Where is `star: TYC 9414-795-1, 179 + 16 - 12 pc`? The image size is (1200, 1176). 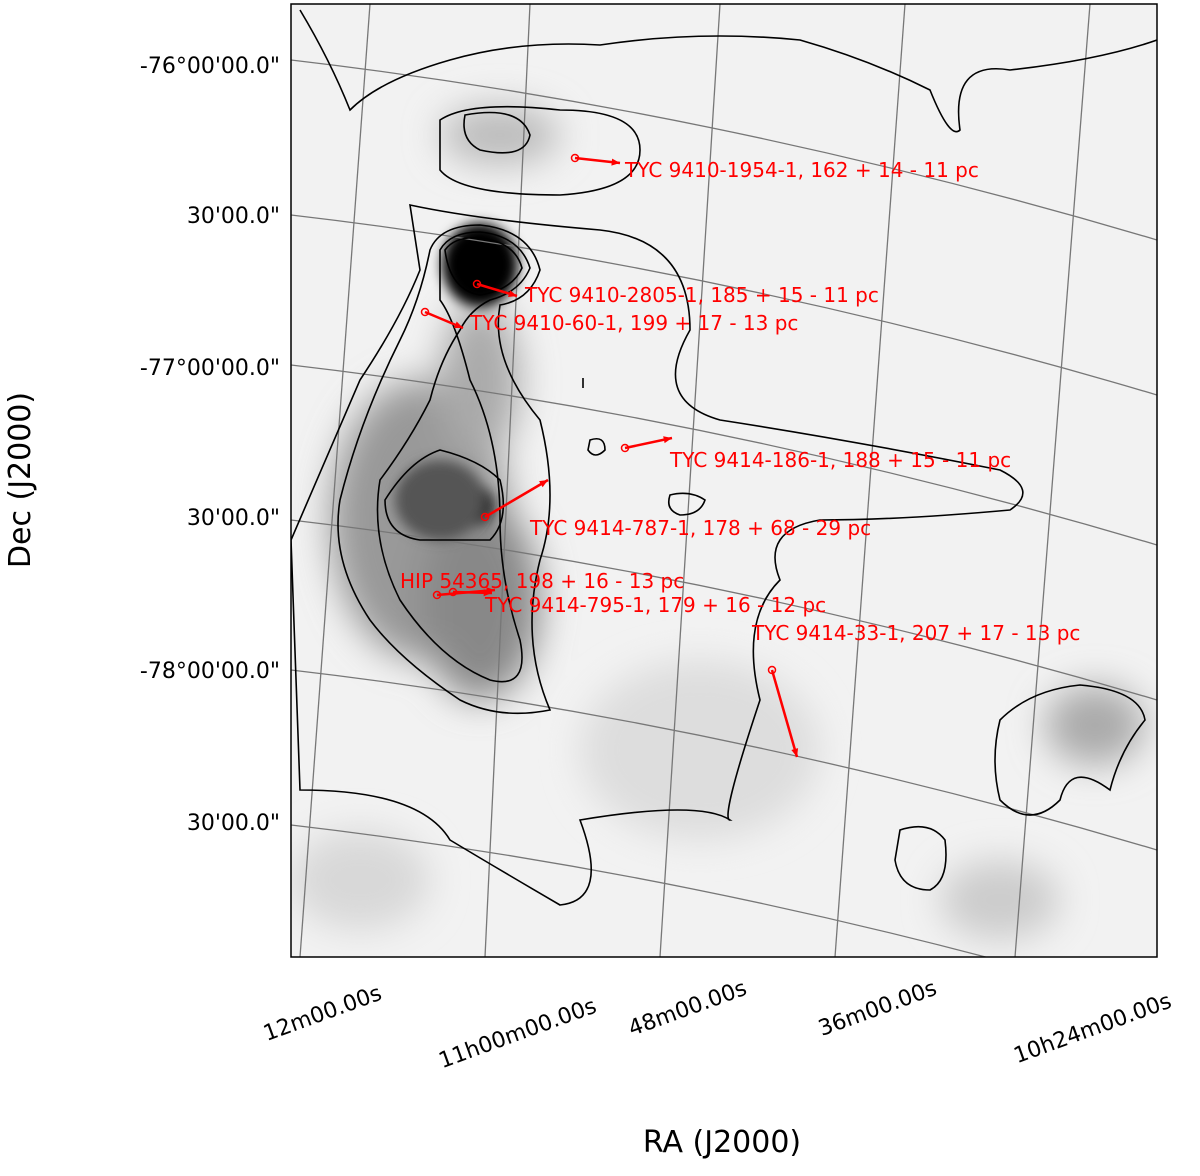 star: TYC 9414-795-1, 179 + 16 - 12 pc is located at coordinates (637, 602).